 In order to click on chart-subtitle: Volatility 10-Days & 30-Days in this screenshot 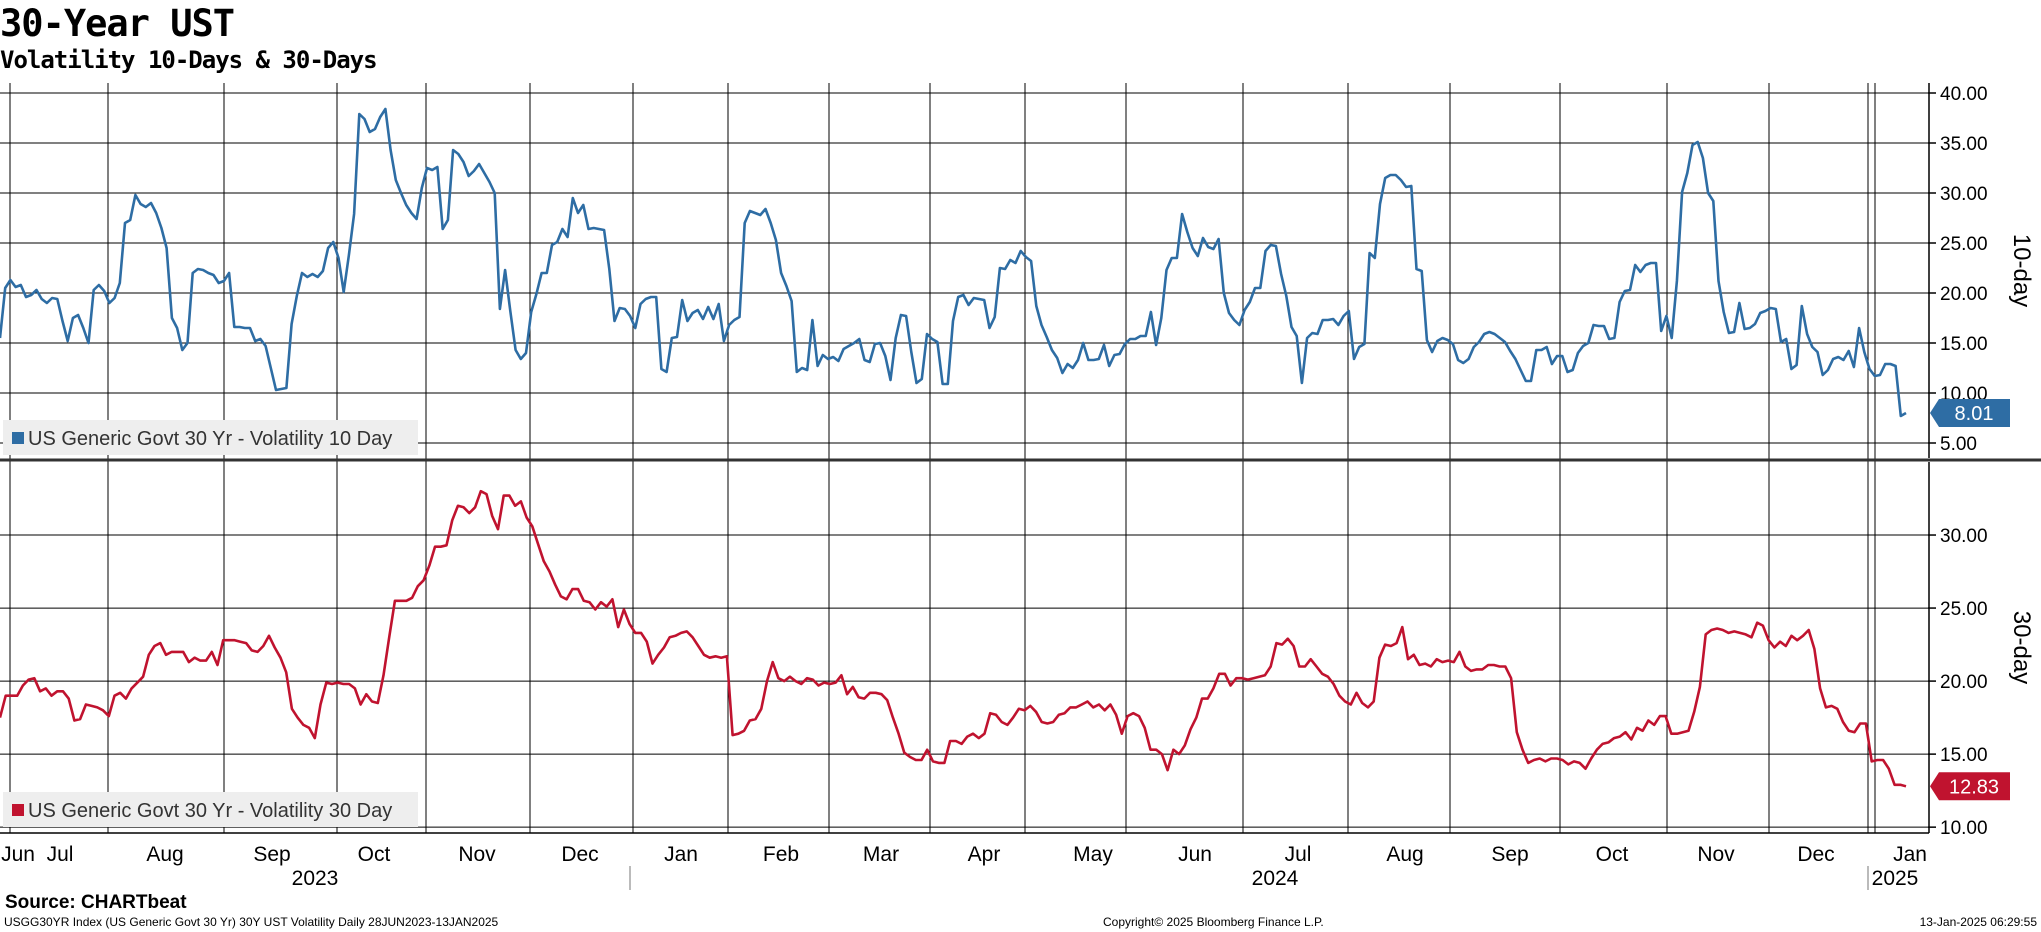, I will do `click(189, 60)`.